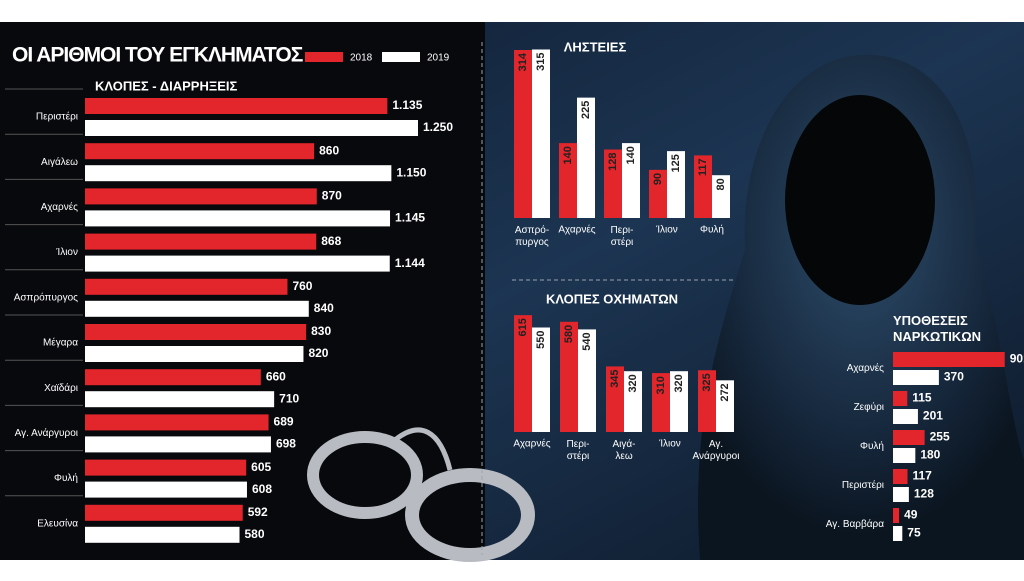 This screenshot has width=1024, height=581. Describe the element at coordinates (60, 343) in the screenshot. I see `category-label: Μέγαρα` at that location.